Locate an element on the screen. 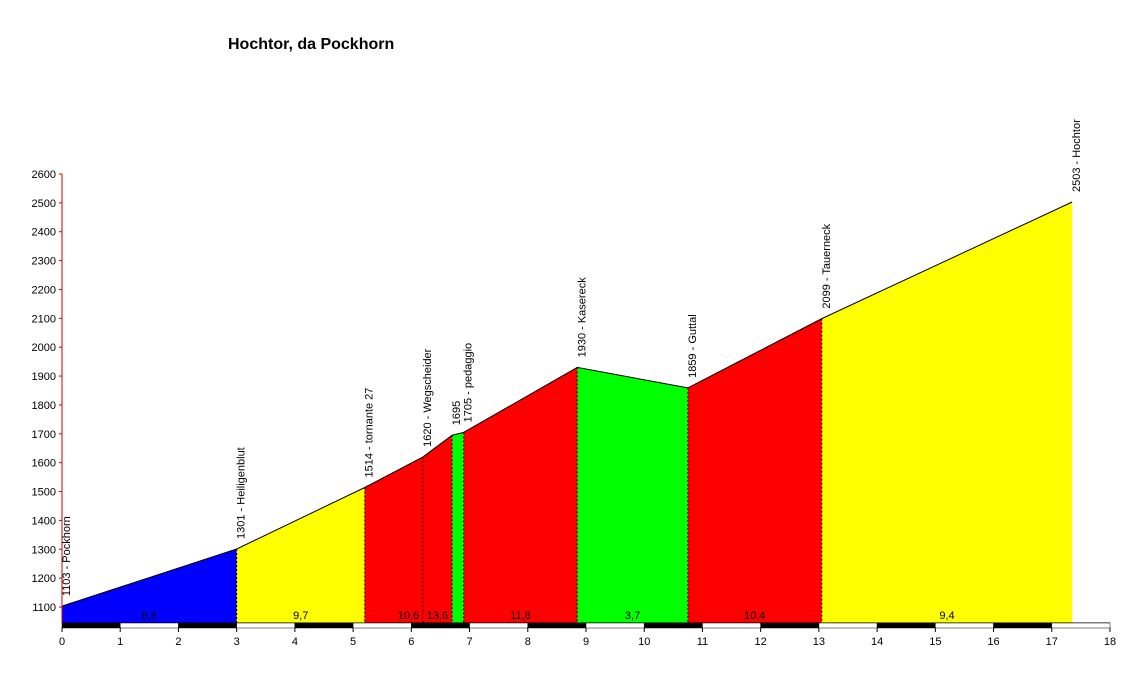 The image size is (1136, 673). x-tick-label: 8 is located at coordinates (528, 642).